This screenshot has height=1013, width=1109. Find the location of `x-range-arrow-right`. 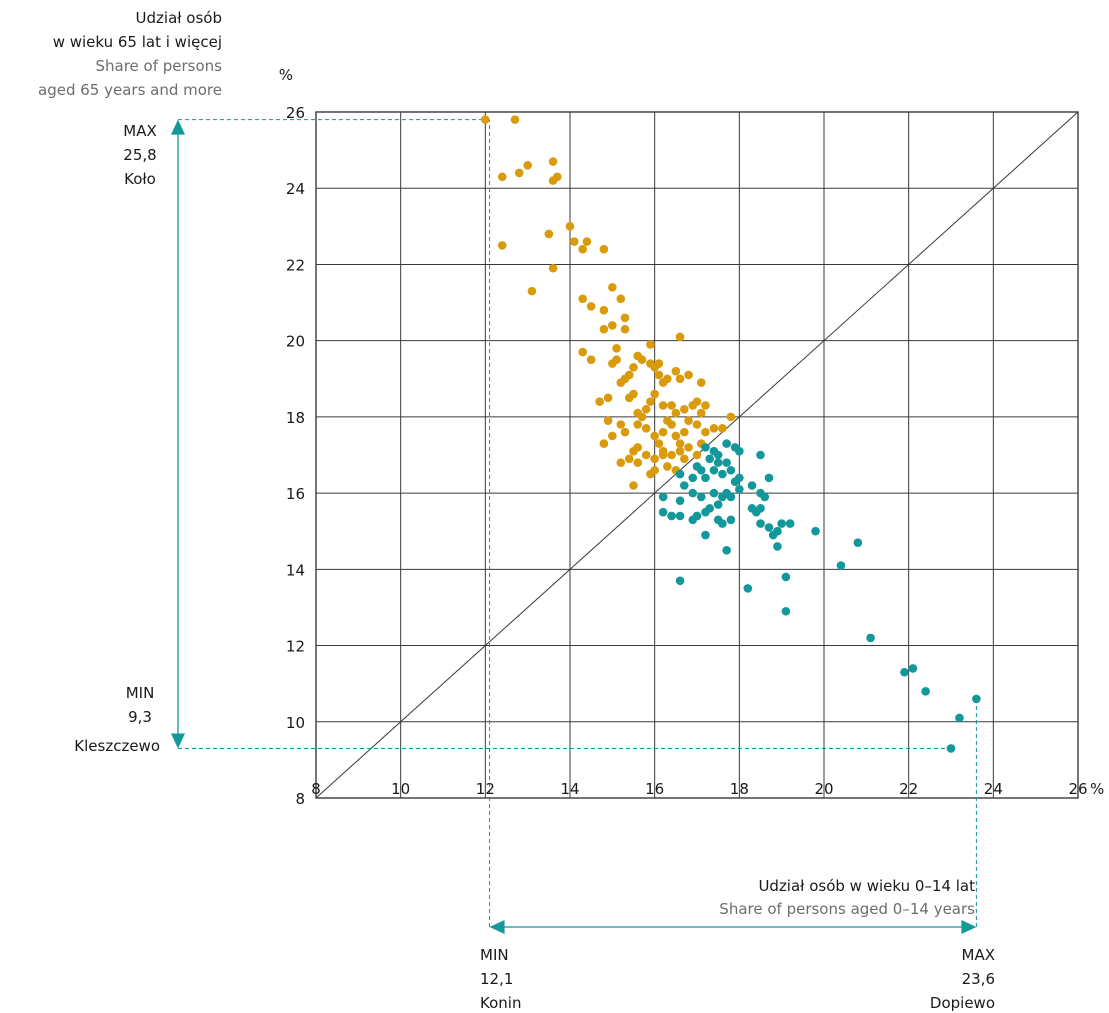

x-range-arrow-right is located at coordinates (969, 927).